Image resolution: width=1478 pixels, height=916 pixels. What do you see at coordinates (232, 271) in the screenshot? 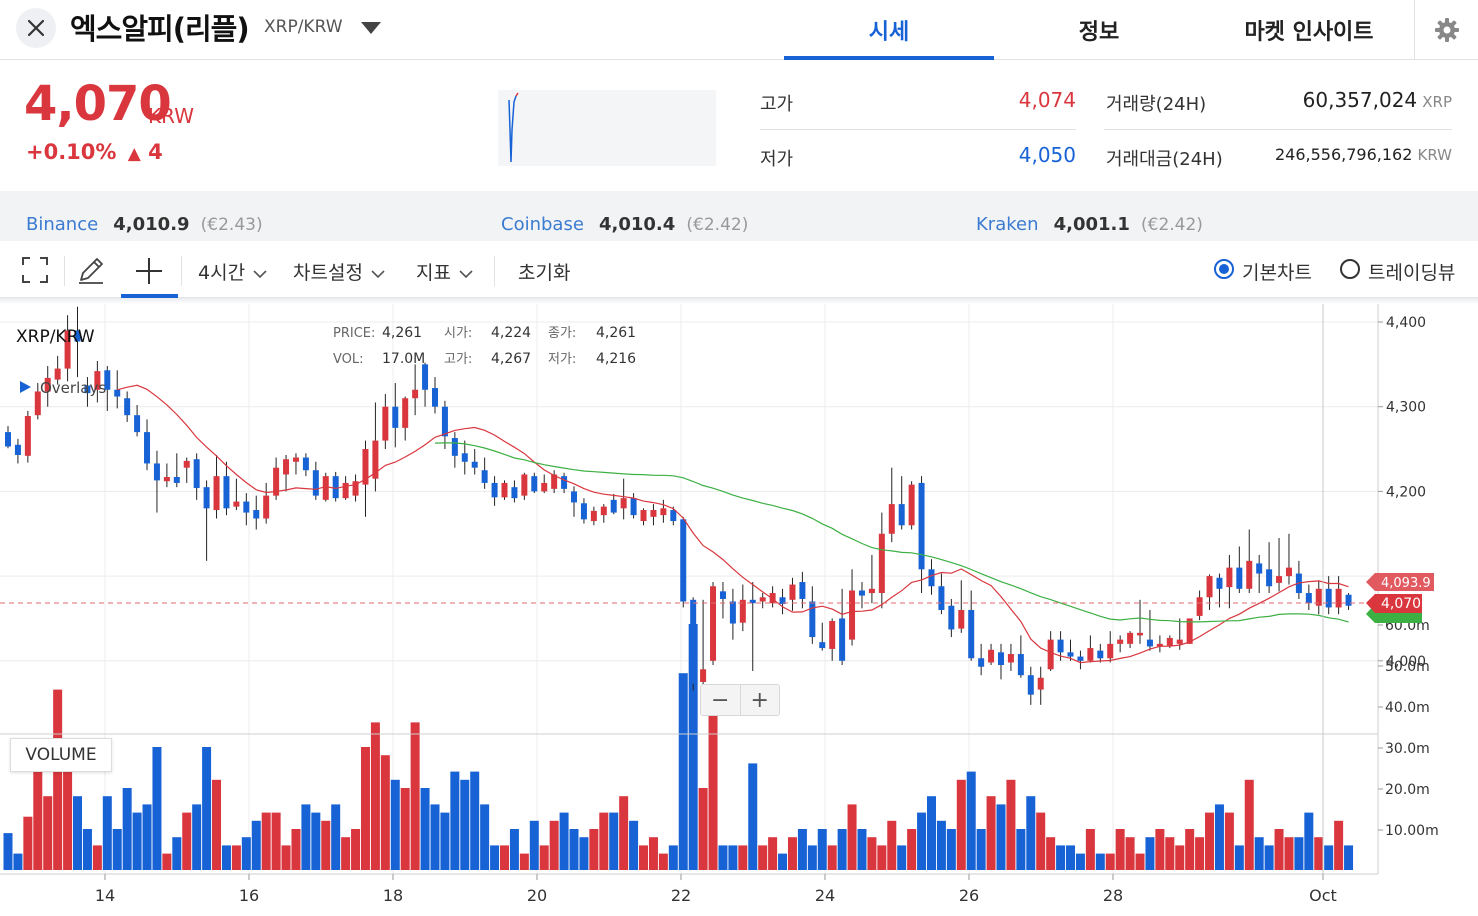
I see `interval-dropdown: 4시간` at bounding box center [232, 271].